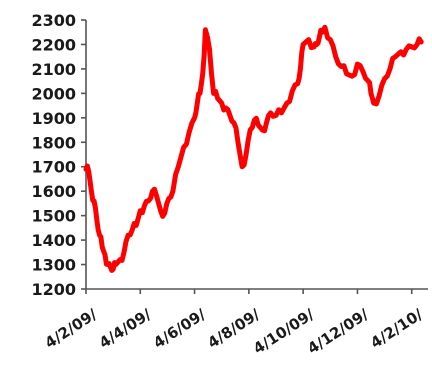  What do you see at coordinates (53, 20) in the screenshot?
I see `y-tick-label: 2300` at bounding box center [53, 20].